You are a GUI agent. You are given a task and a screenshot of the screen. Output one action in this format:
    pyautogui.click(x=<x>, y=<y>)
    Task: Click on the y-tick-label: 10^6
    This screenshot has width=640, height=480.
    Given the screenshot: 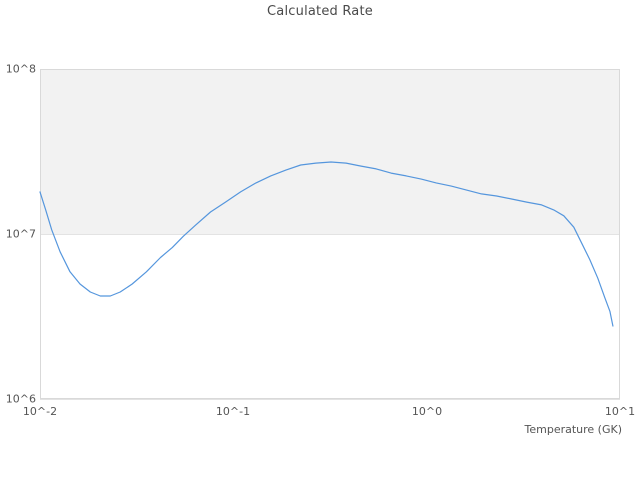 What is the action you would take?
    pyautogui.click(x=20, y=399)
    